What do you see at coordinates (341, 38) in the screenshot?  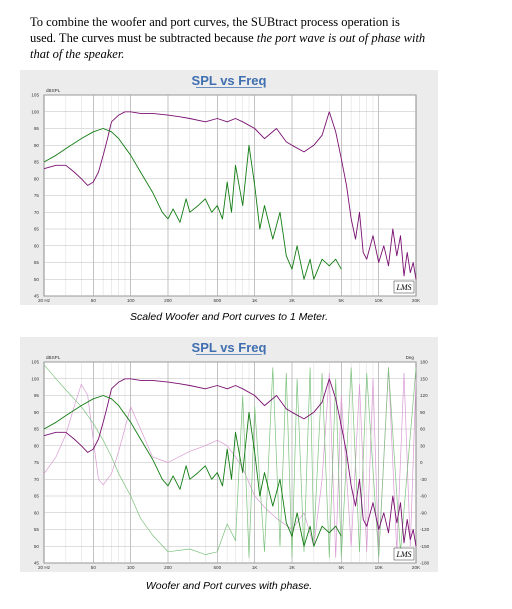 I see `intro-line-2-italic: the port wave is out of phase with` at bounding box center [341, 38].